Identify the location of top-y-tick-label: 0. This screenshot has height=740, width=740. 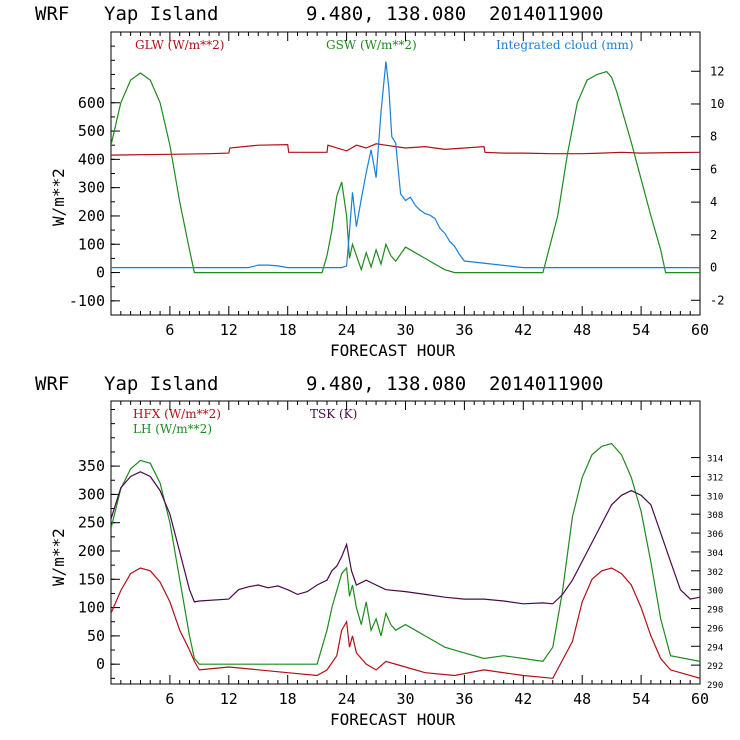
(100, 273).